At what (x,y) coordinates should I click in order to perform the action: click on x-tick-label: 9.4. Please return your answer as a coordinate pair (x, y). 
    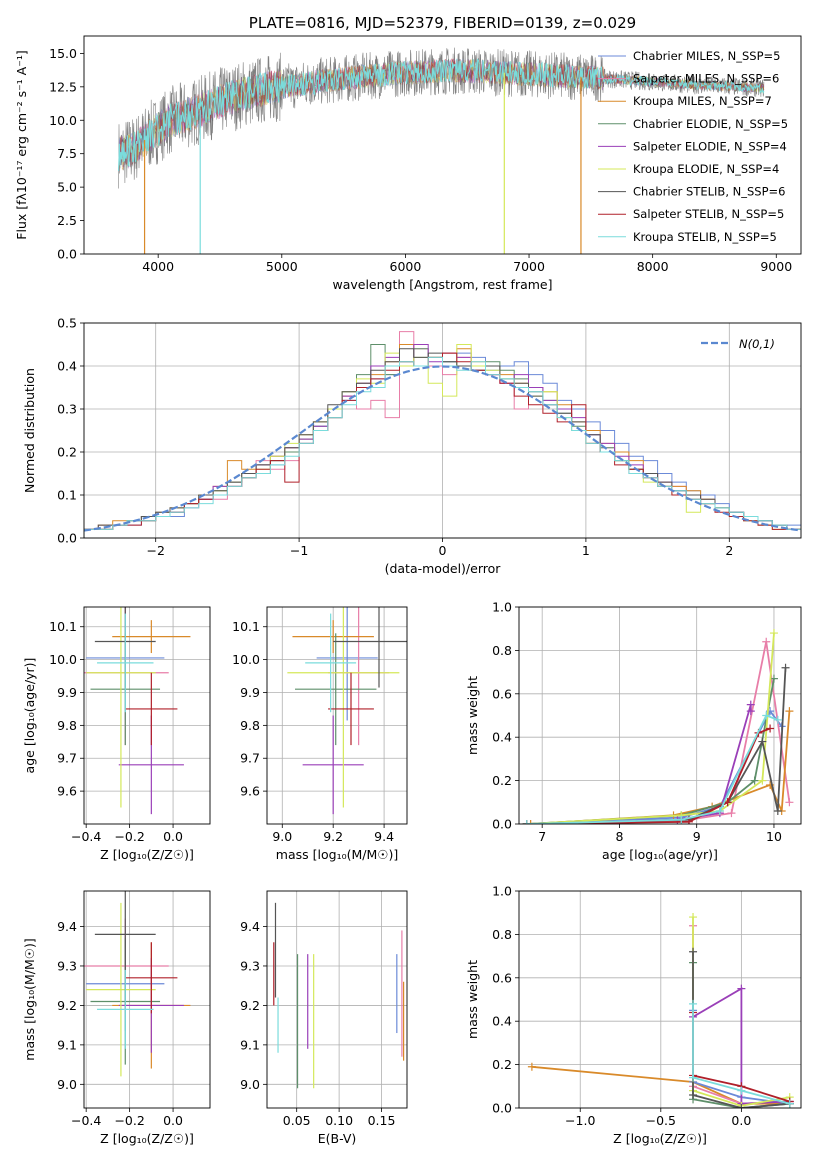
    Looking at the image, I should click on (384, 836).